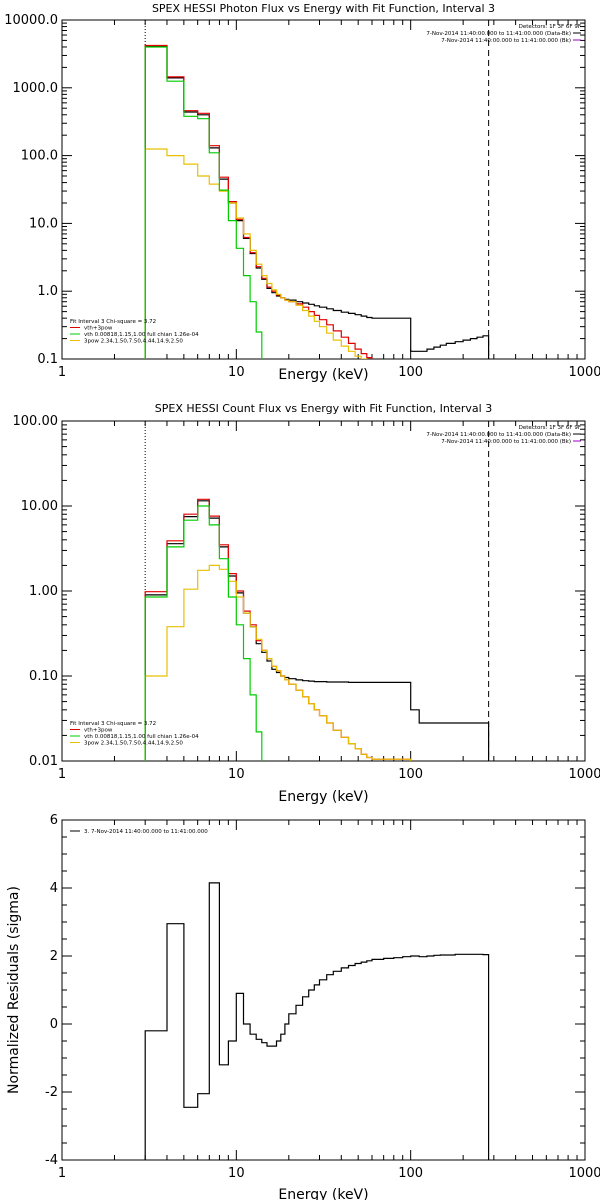  Describe the element at coordinates (43, 676) in the screenshot. I see `y-tick-label: 0.10` at that location.